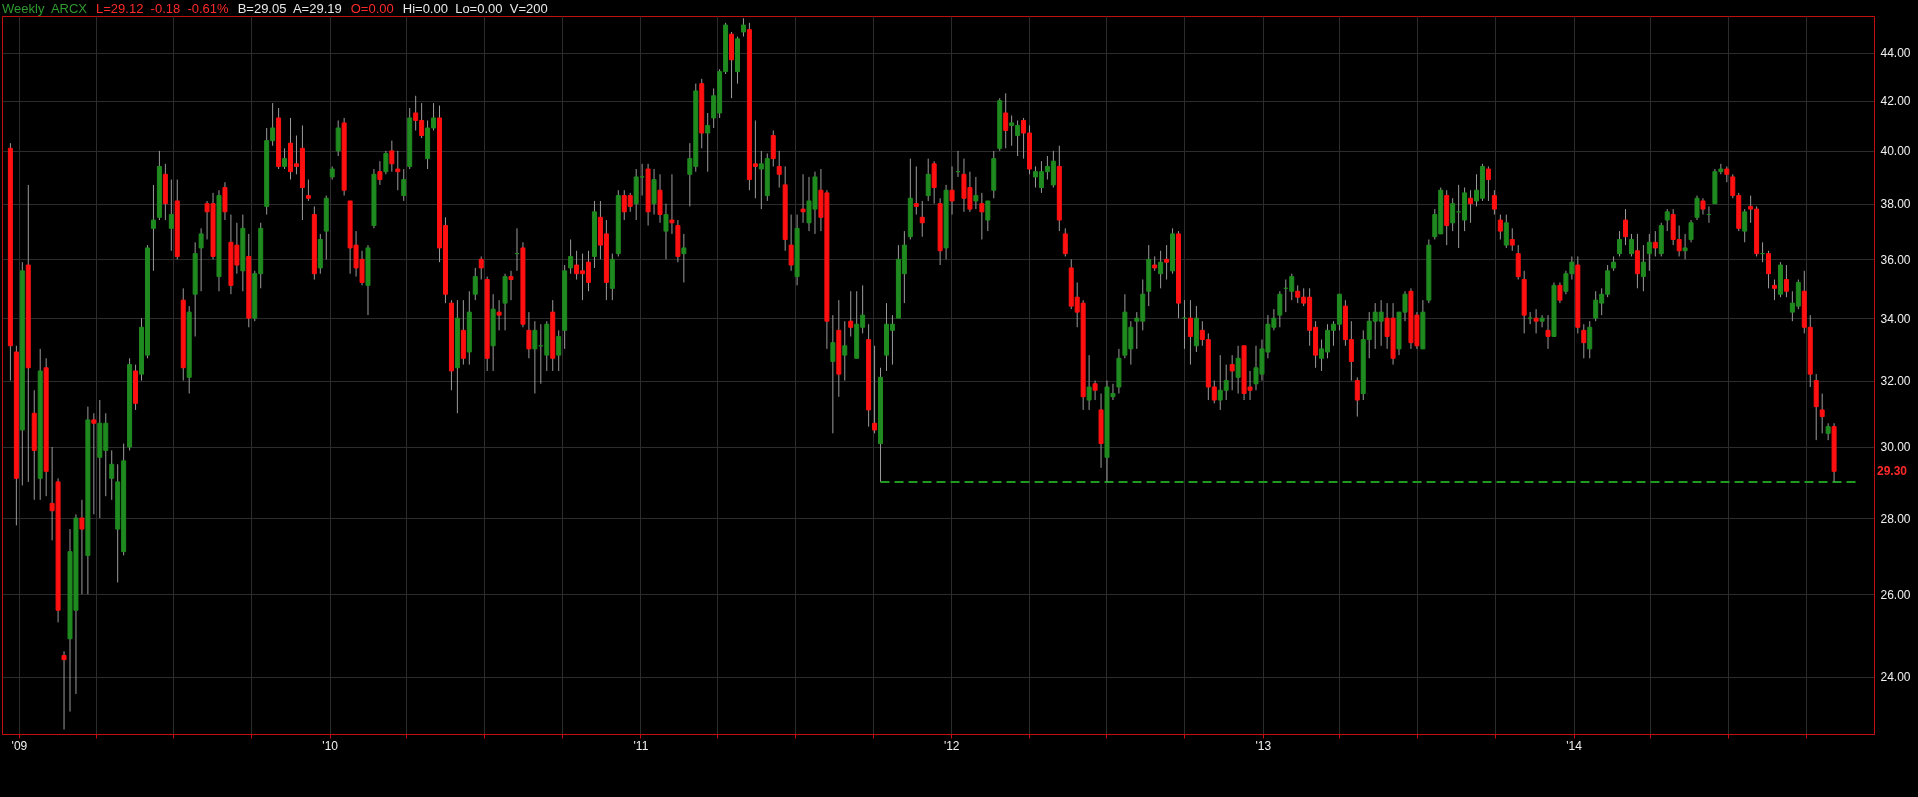 The image size is (1918, 797). Describe the element at coordinates (19, 745) in the screenshot. I see `x-tick-label: '09` at that location.